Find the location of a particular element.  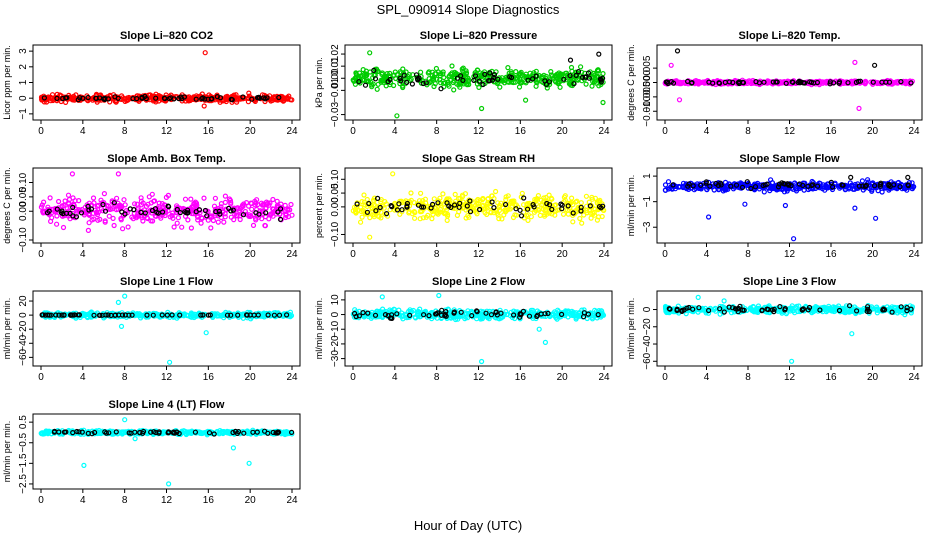

y-tick-label: 0.00 is located at coordinates (335, 78).